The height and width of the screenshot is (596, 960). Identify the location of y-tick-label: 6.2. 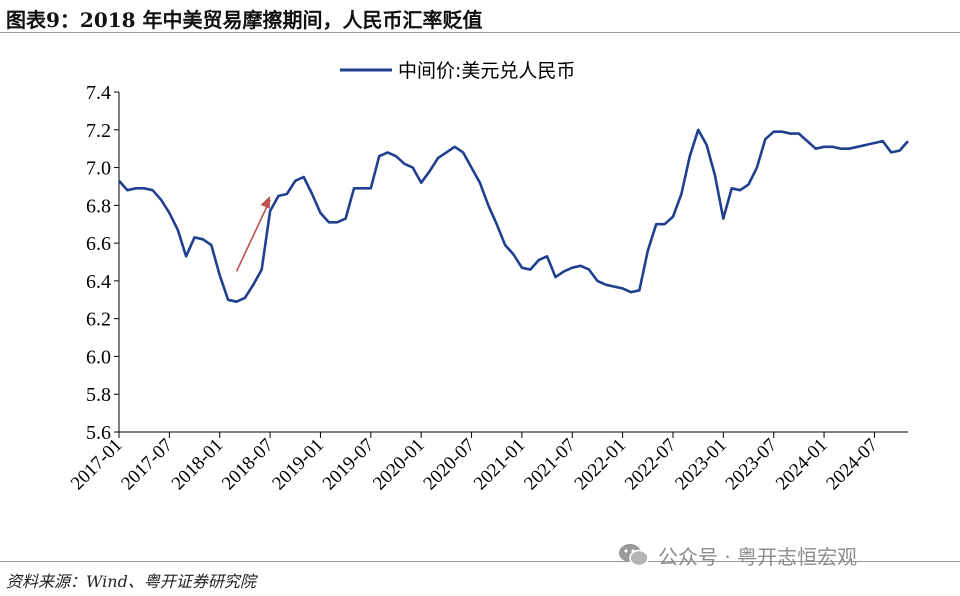
(98, 320).